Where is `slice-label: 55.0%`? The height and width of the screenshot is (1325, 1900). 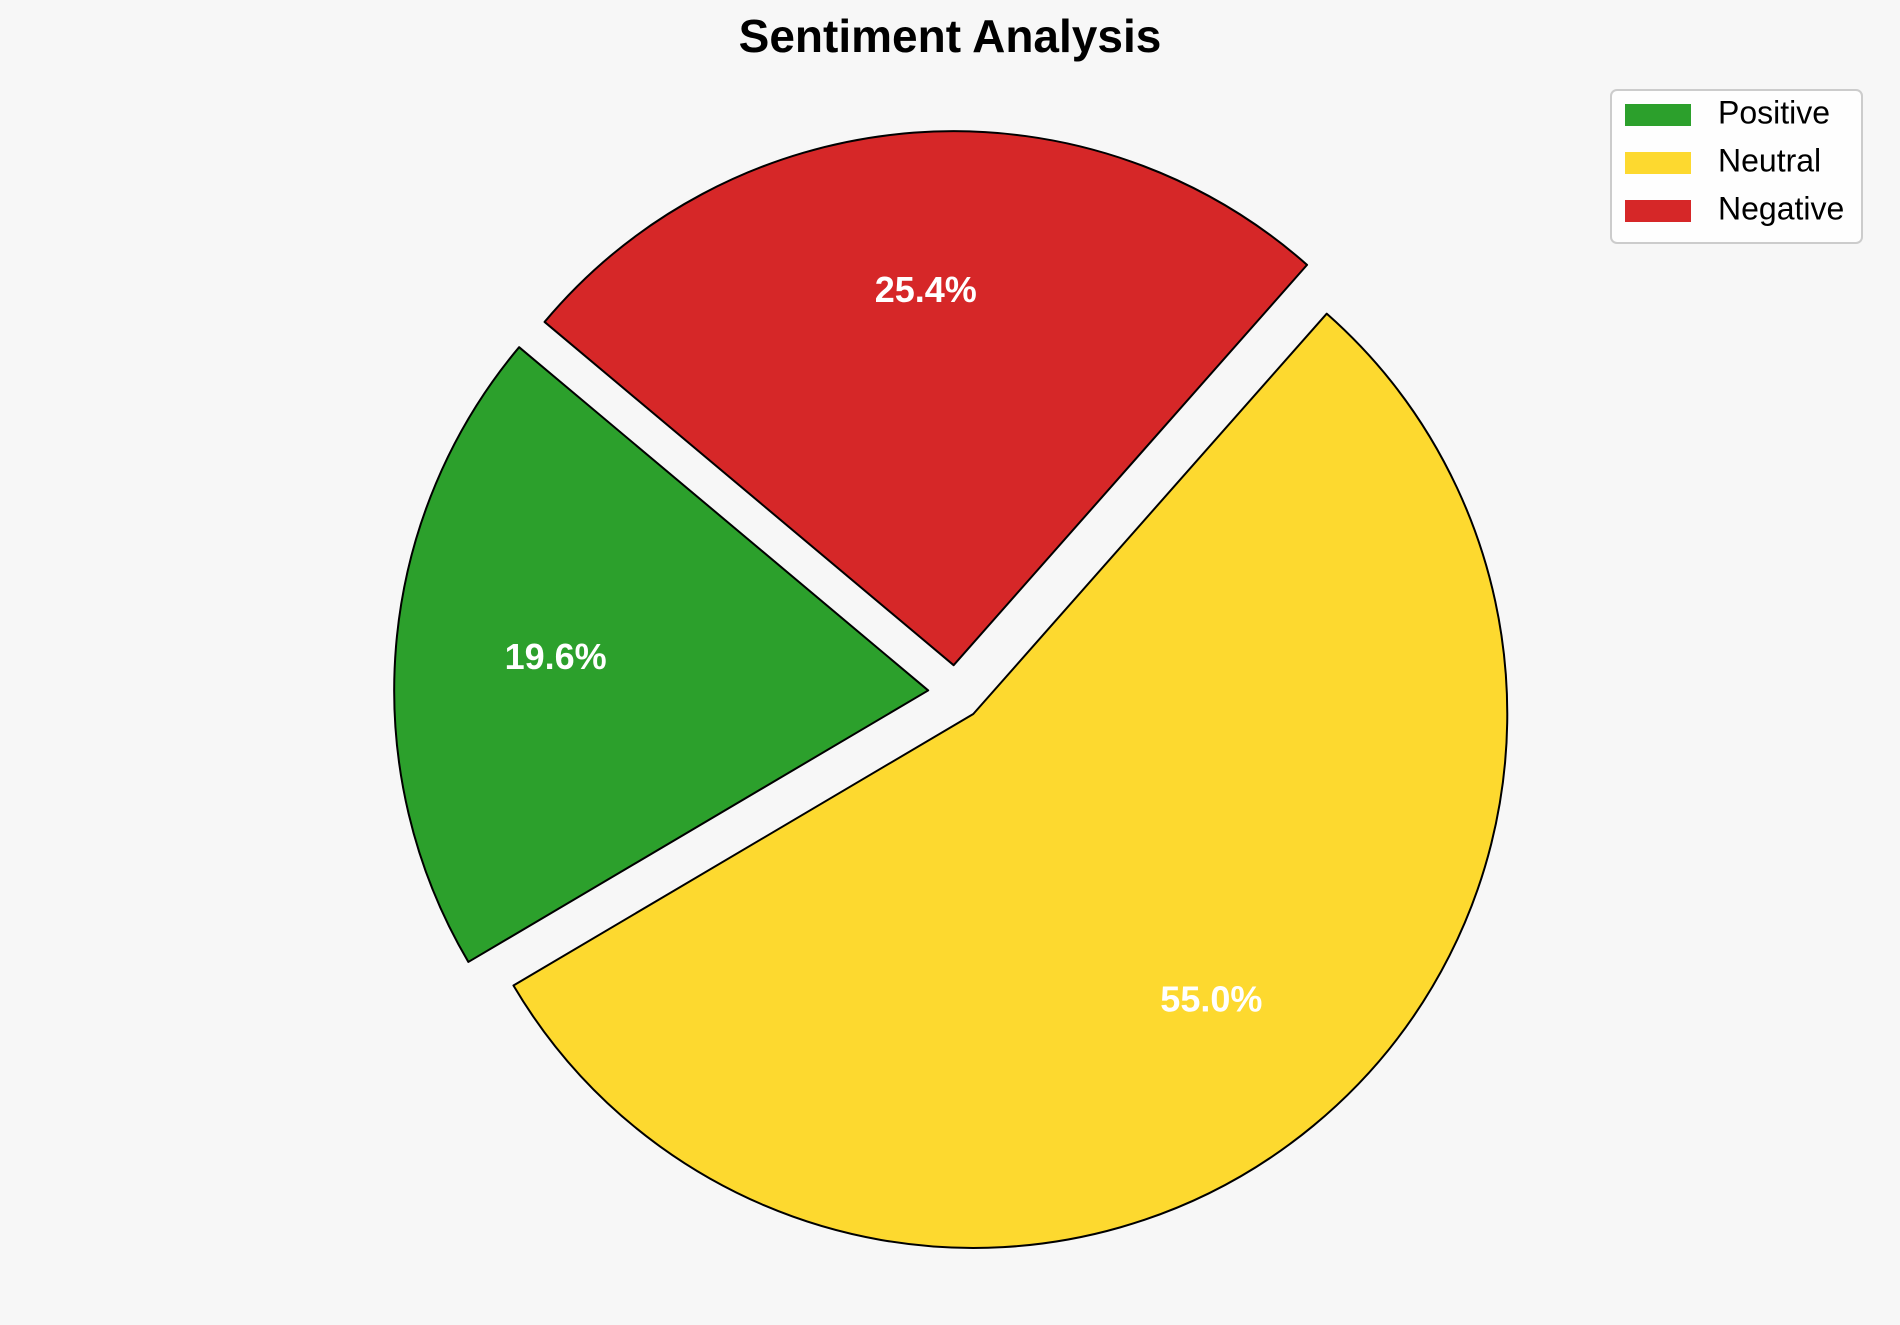 slice-label: 55.0% is located at coordinates (1211, 999).